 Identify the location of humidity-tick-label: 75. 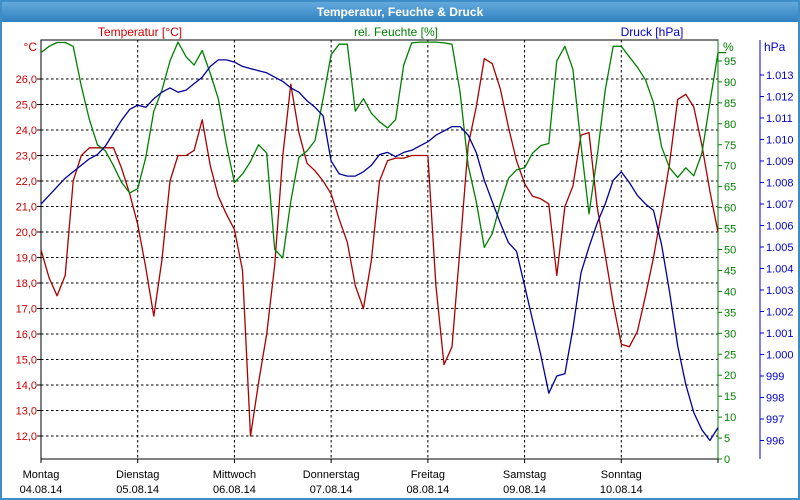
(730, 146).